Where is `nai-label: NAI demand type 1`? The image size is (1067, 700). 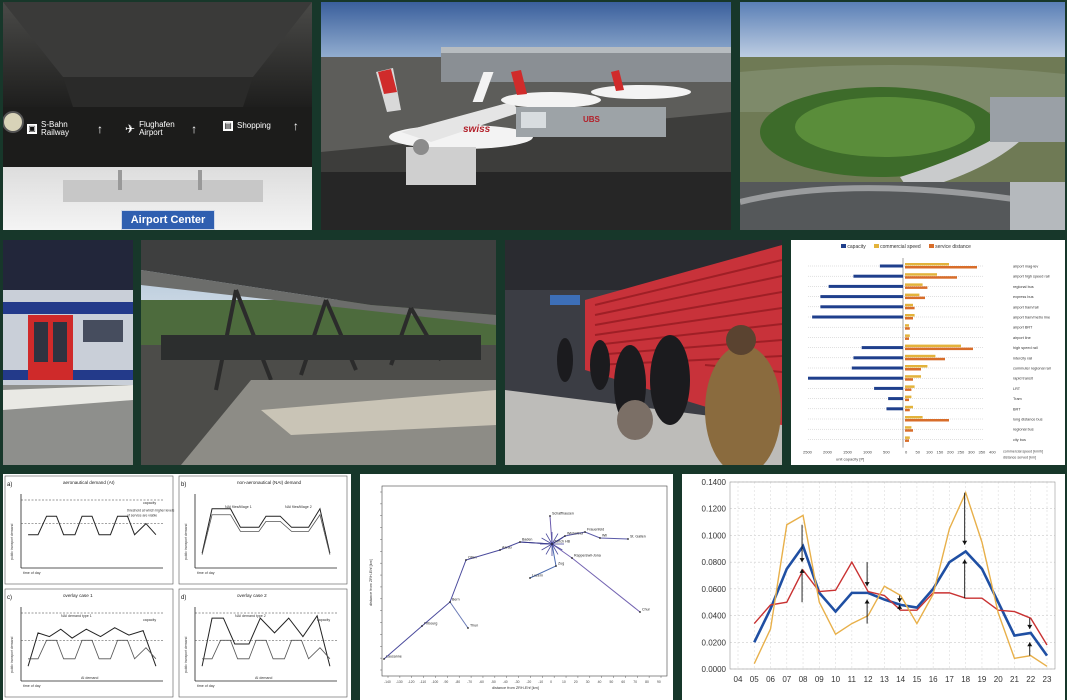
nai-label: NAI demand type 1 is located at coordinates (76, 616).